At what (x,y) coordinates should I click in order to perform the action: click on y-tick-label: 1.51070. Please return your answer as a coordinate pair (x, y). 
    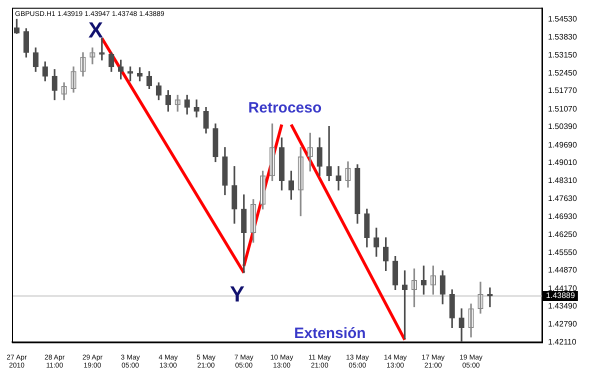
    Looking at the image, I should click on (563, 109).